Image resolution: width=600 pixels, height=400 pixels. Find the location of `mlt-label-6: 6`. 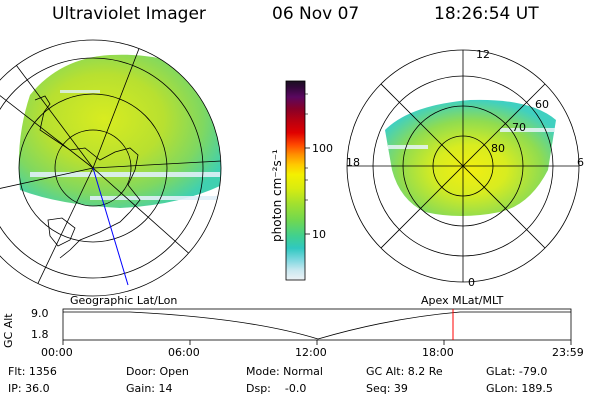

mlt-label-6: 6 is located at coordinates (580, 162).